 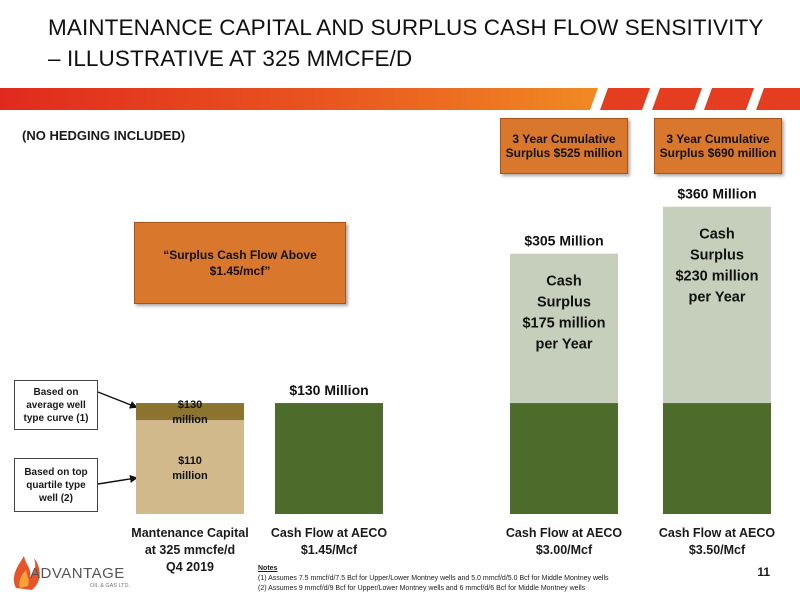 I want to click on notes-heading: Notes, so click(x=268, y=568).